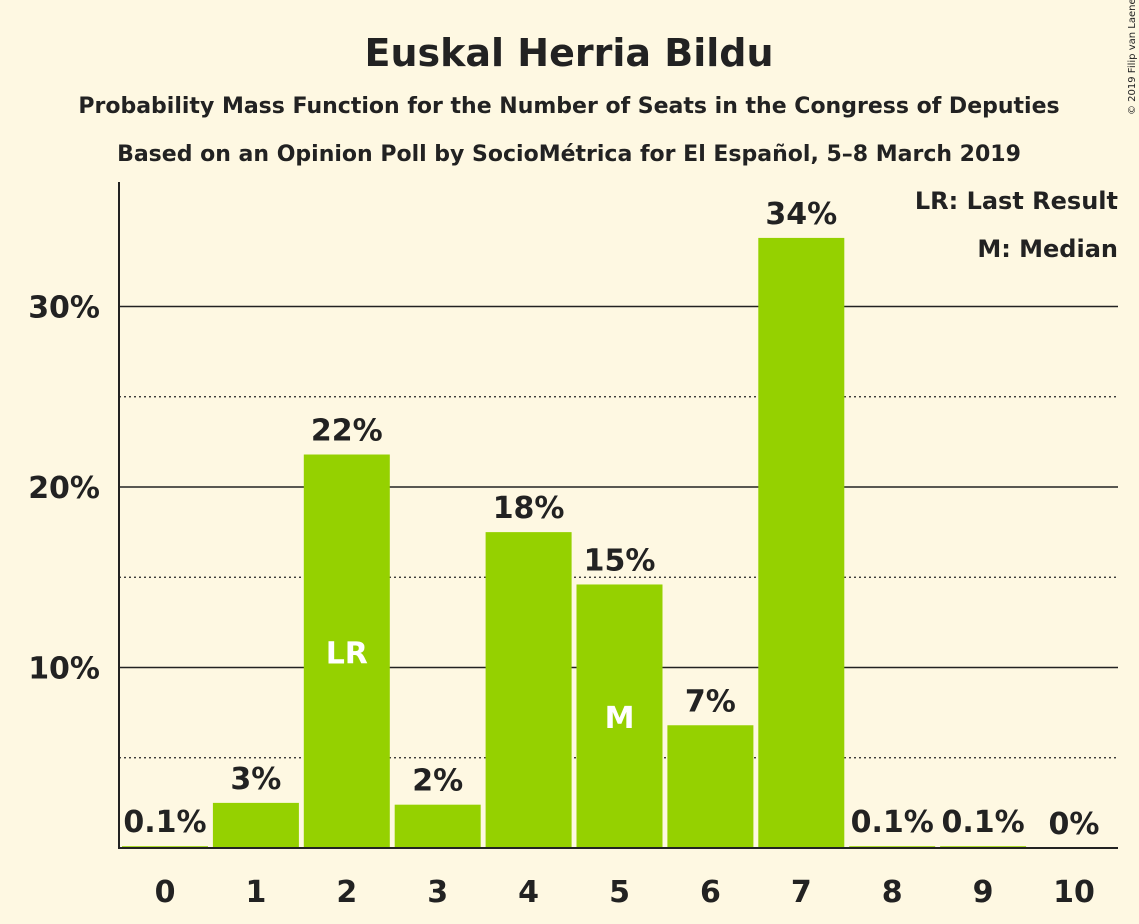 The width and height of the screenshot is (1139, 924). Describe the element at coordinates (1016, 201) in the screenshot. I see `legend-last-result: LR: Last Result` at that location.